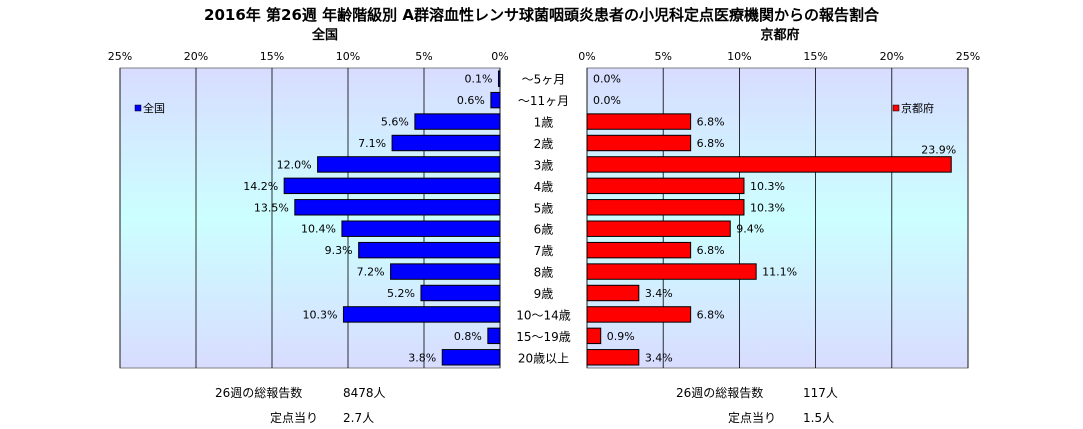 The width and height of the screenshot is (1083, 429). Describe the element at coordinates (544, 273) in the screenshot. I see `category-label: 8歳` at that location.